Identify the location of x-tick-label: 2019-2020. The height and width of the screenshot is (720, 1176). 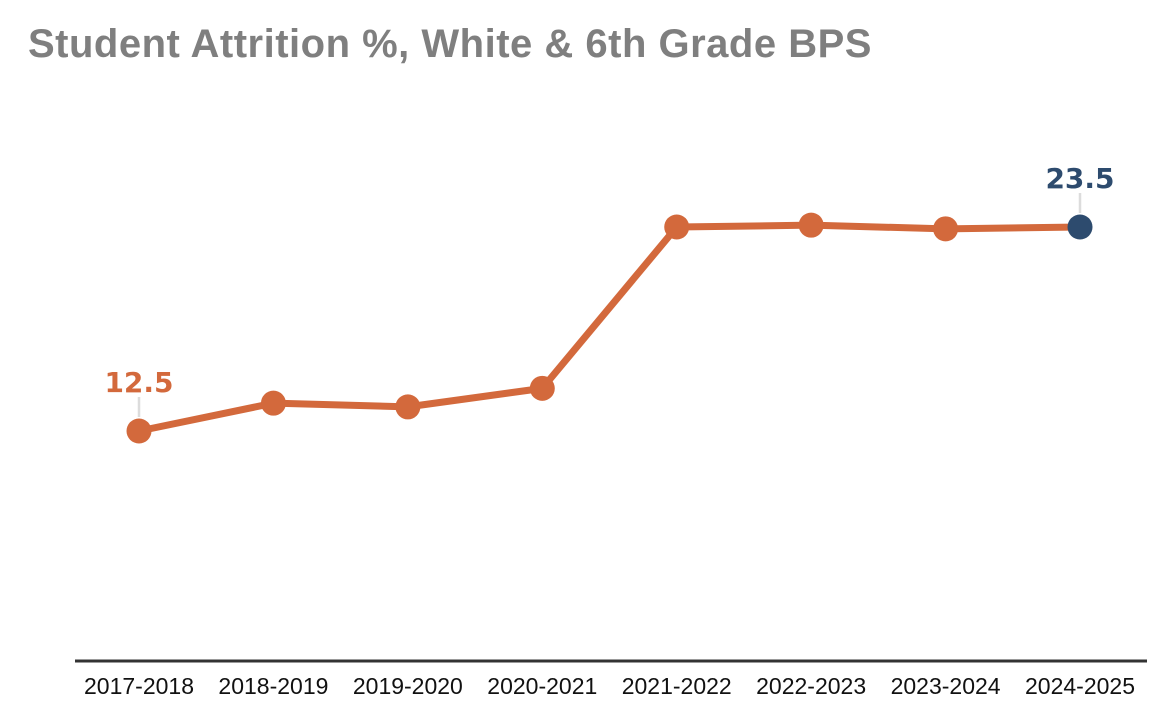
(408, 686).